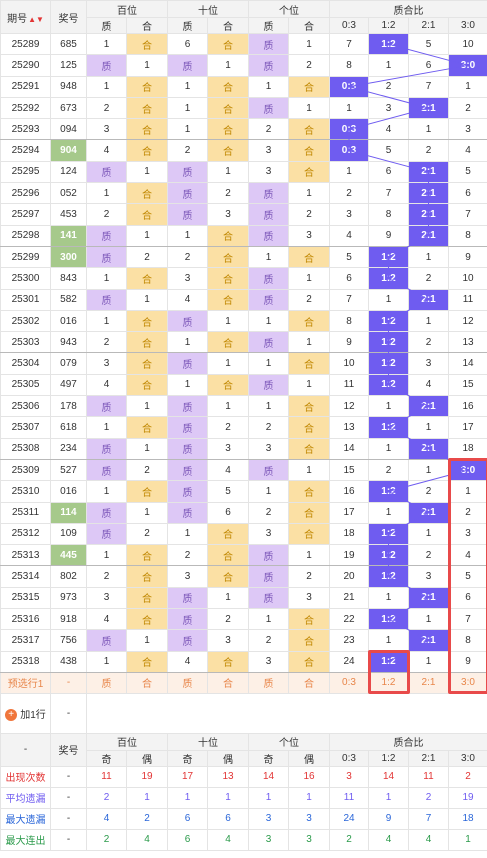 Image resolution: width=487 pixels, height=858 pixels. Describe the element at coordinates (68, 385) in the screenshot. I see `prize-cell: 497` at that location.